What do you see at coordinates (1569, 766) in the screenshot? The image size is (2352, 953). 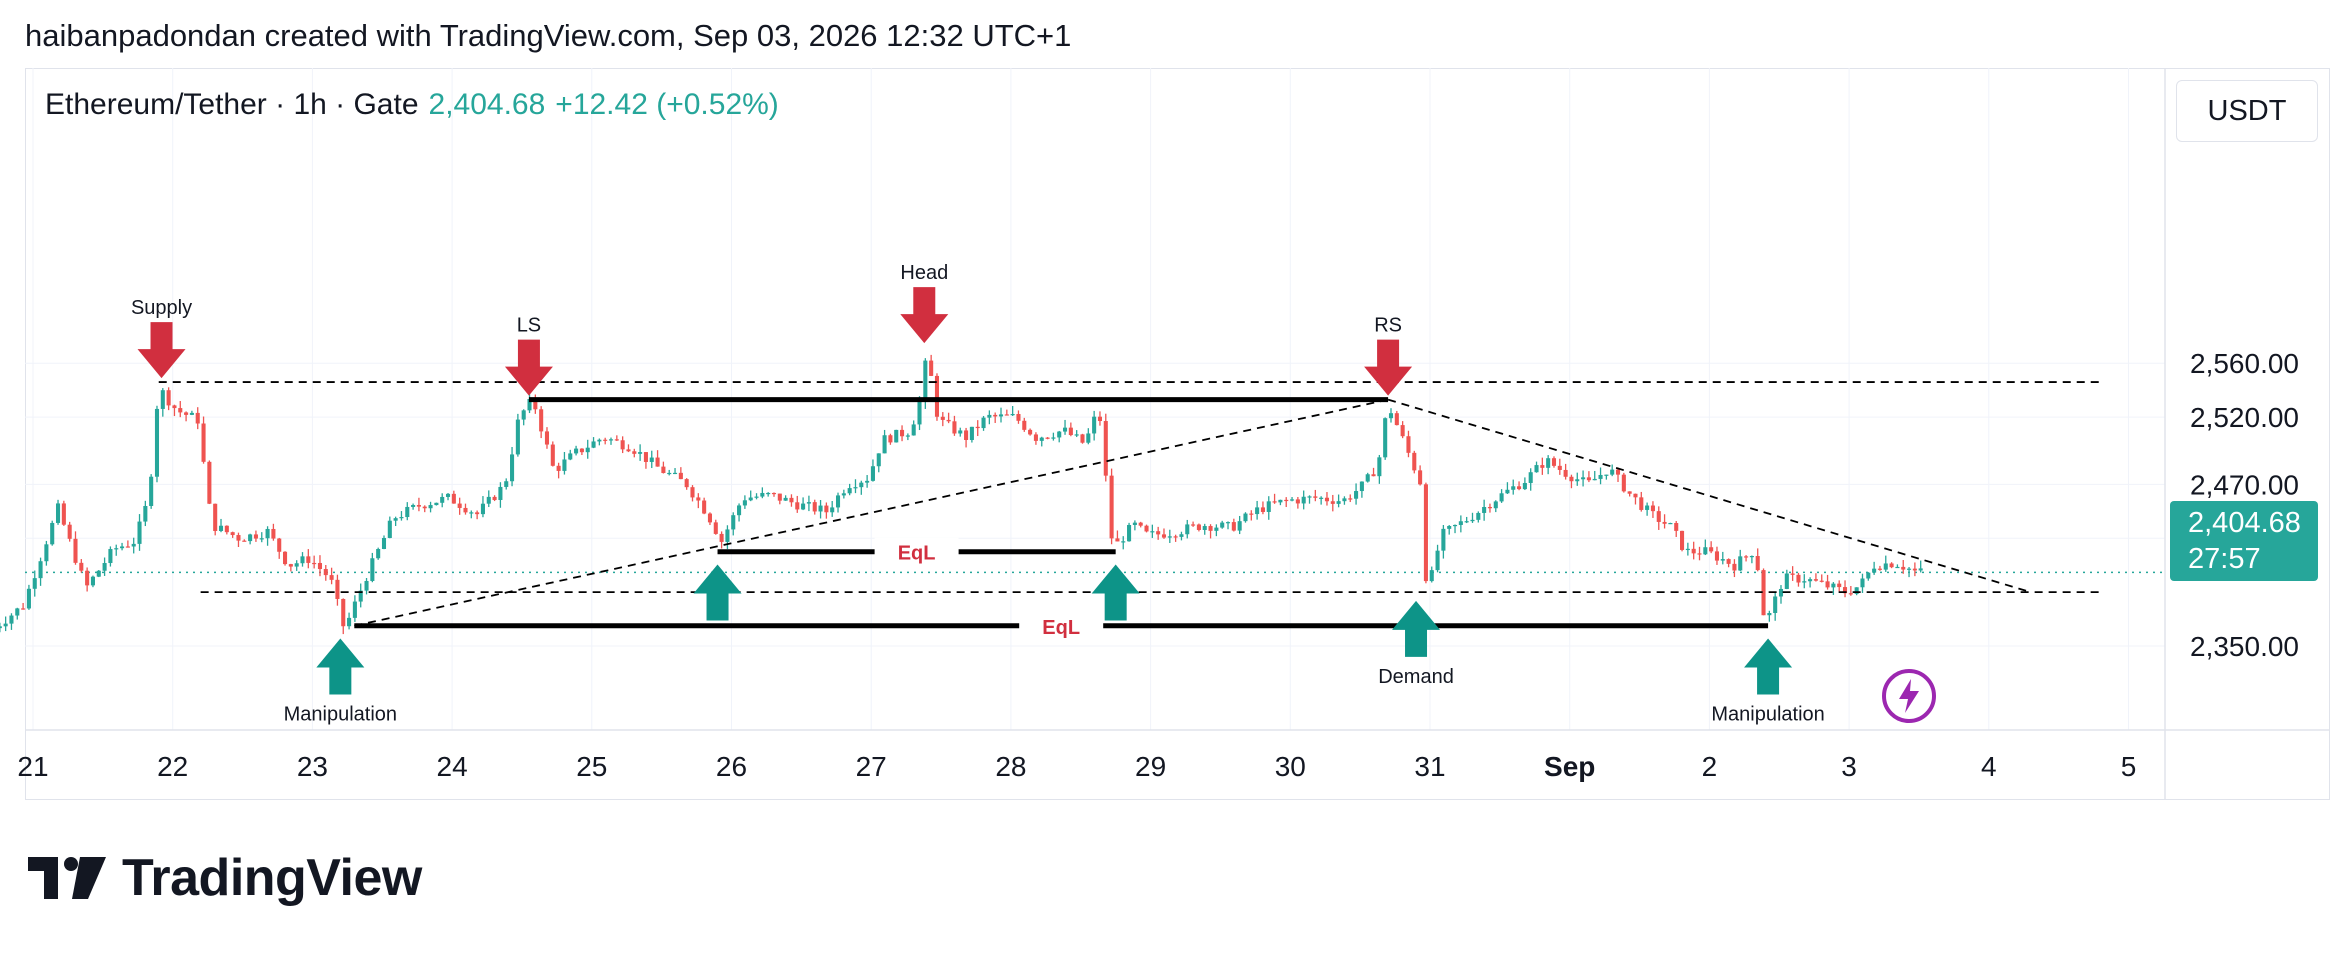 I see `x-tick-label: Sep` at bounding box center [1569, 766].